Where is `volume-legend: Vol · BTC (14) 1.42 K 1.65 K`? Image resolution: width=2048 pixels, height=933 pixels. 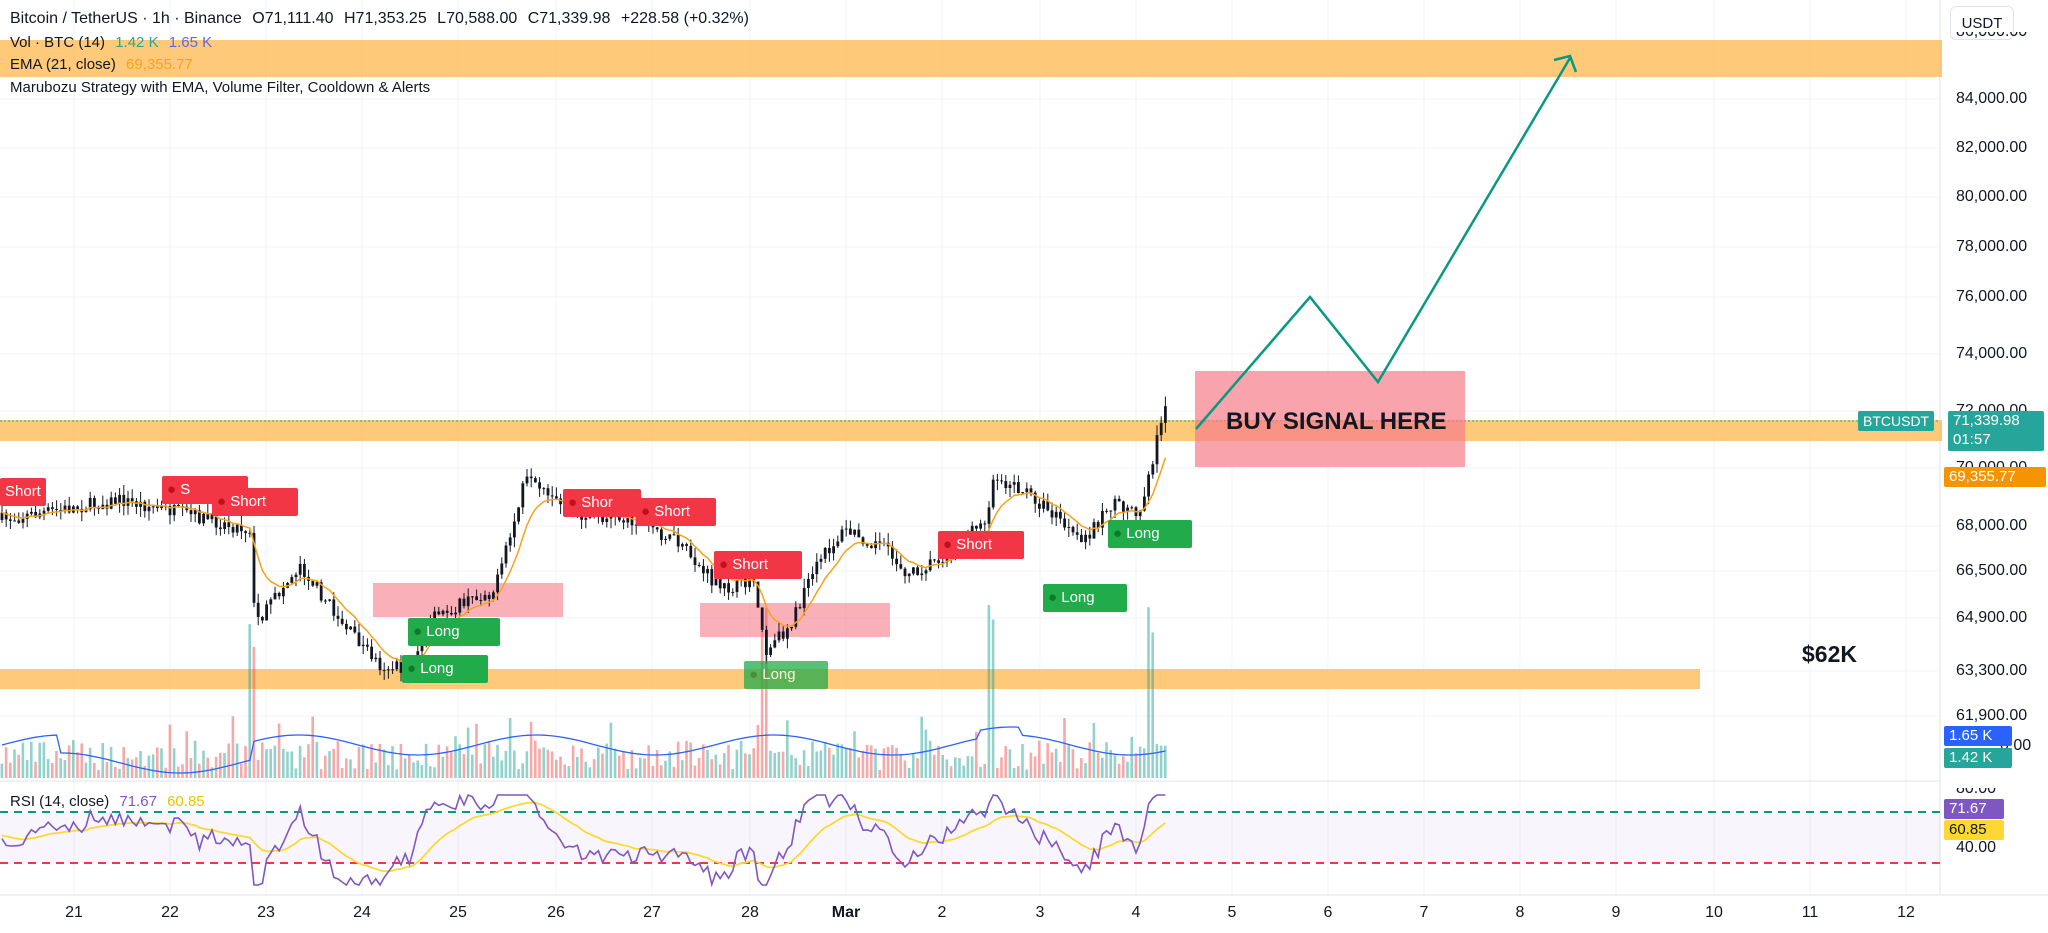 volume-legend: Vol · BTC (14) 1.42 K 1.65 K is located at coordinates (114, 43).